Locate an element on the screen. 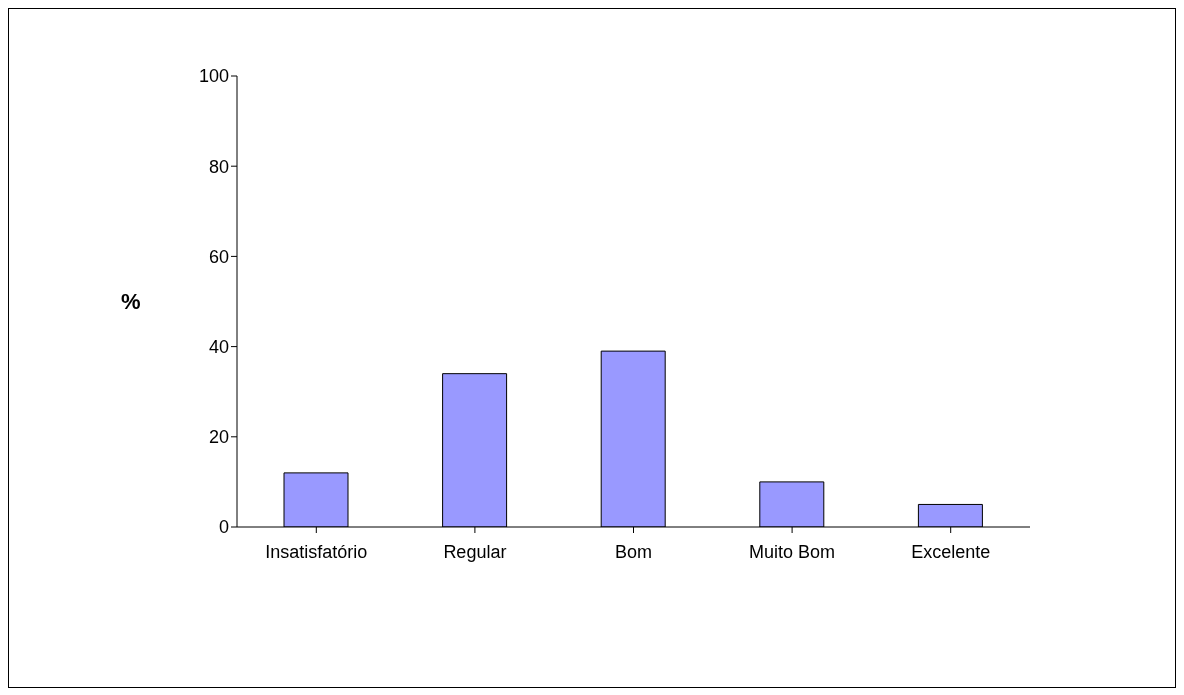 The height and width of the screenshot is (695, 1184). y-tick-label: 40 is located at coordinates (218, 346).